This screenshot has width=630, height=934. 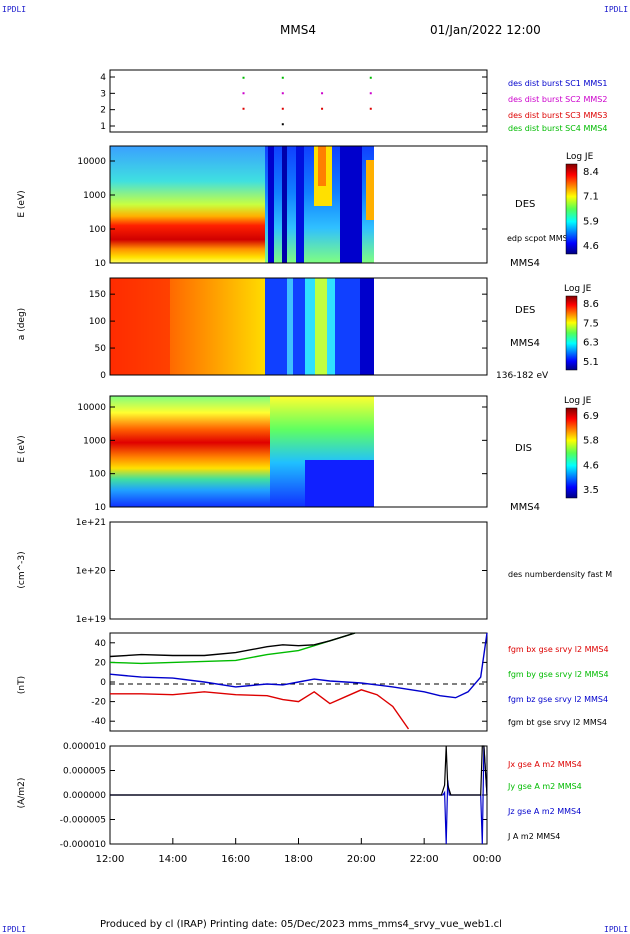 What do you see at coordinates (591, 172) in the screenshot?
I see `cbar1-tick: 8.4` at bounding box center [591, 172].